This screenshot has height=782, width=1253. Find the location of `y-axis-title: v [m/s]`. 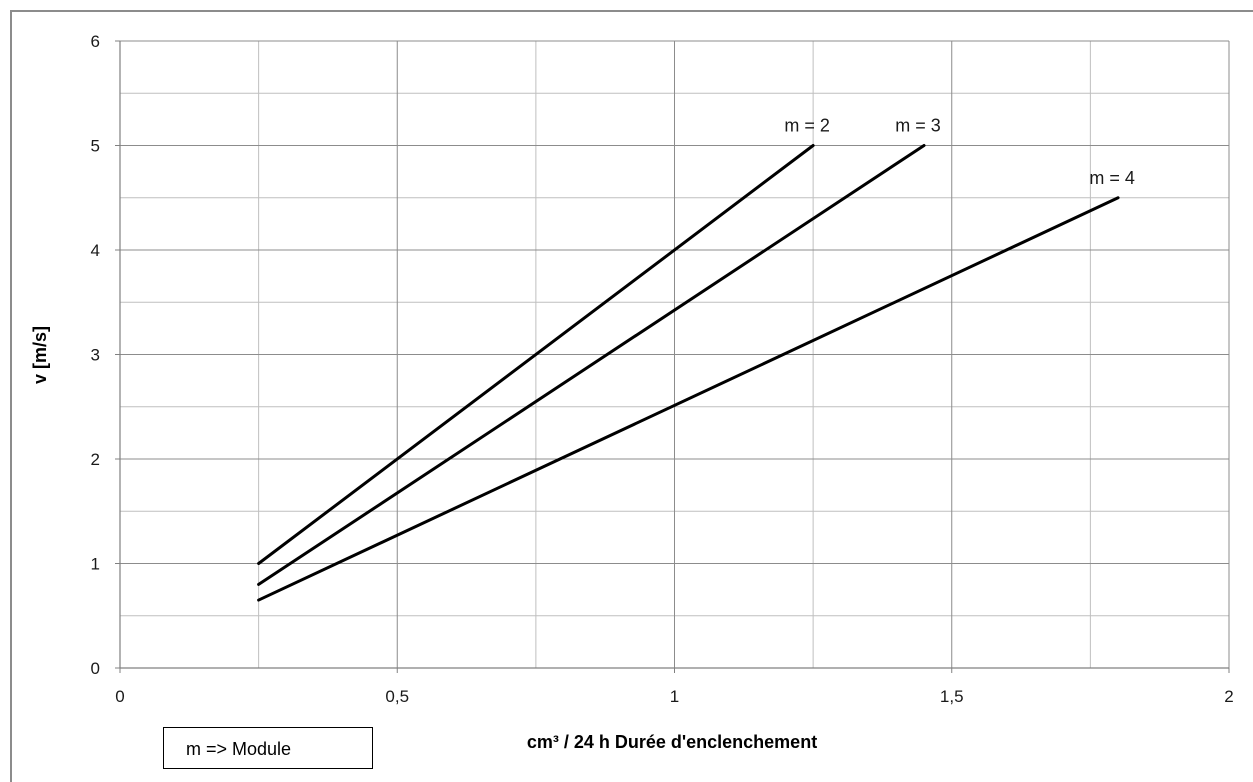

y-axis-title: v [m/s] is located at coordinates (40, 355).